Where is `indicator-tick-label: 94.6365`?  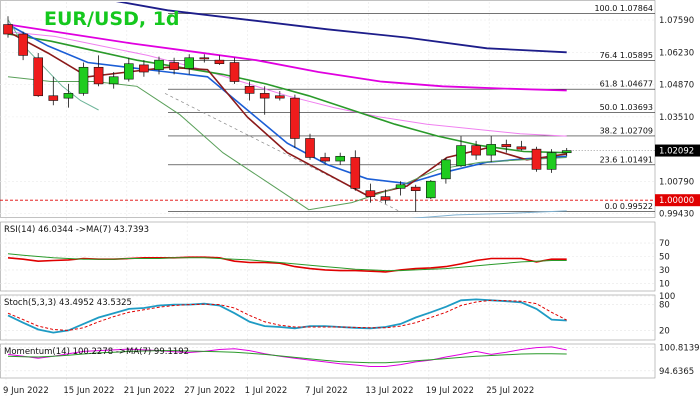
indicator-tick-label: 94.6365 is located at coordinates (676, 372).